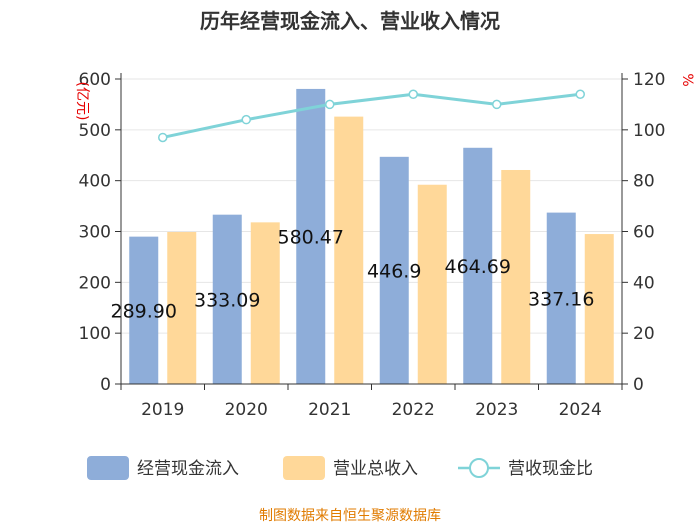 This screenshot has width=700, height=525. I want to click on x-tick-label: 2023, so click(496, 410).